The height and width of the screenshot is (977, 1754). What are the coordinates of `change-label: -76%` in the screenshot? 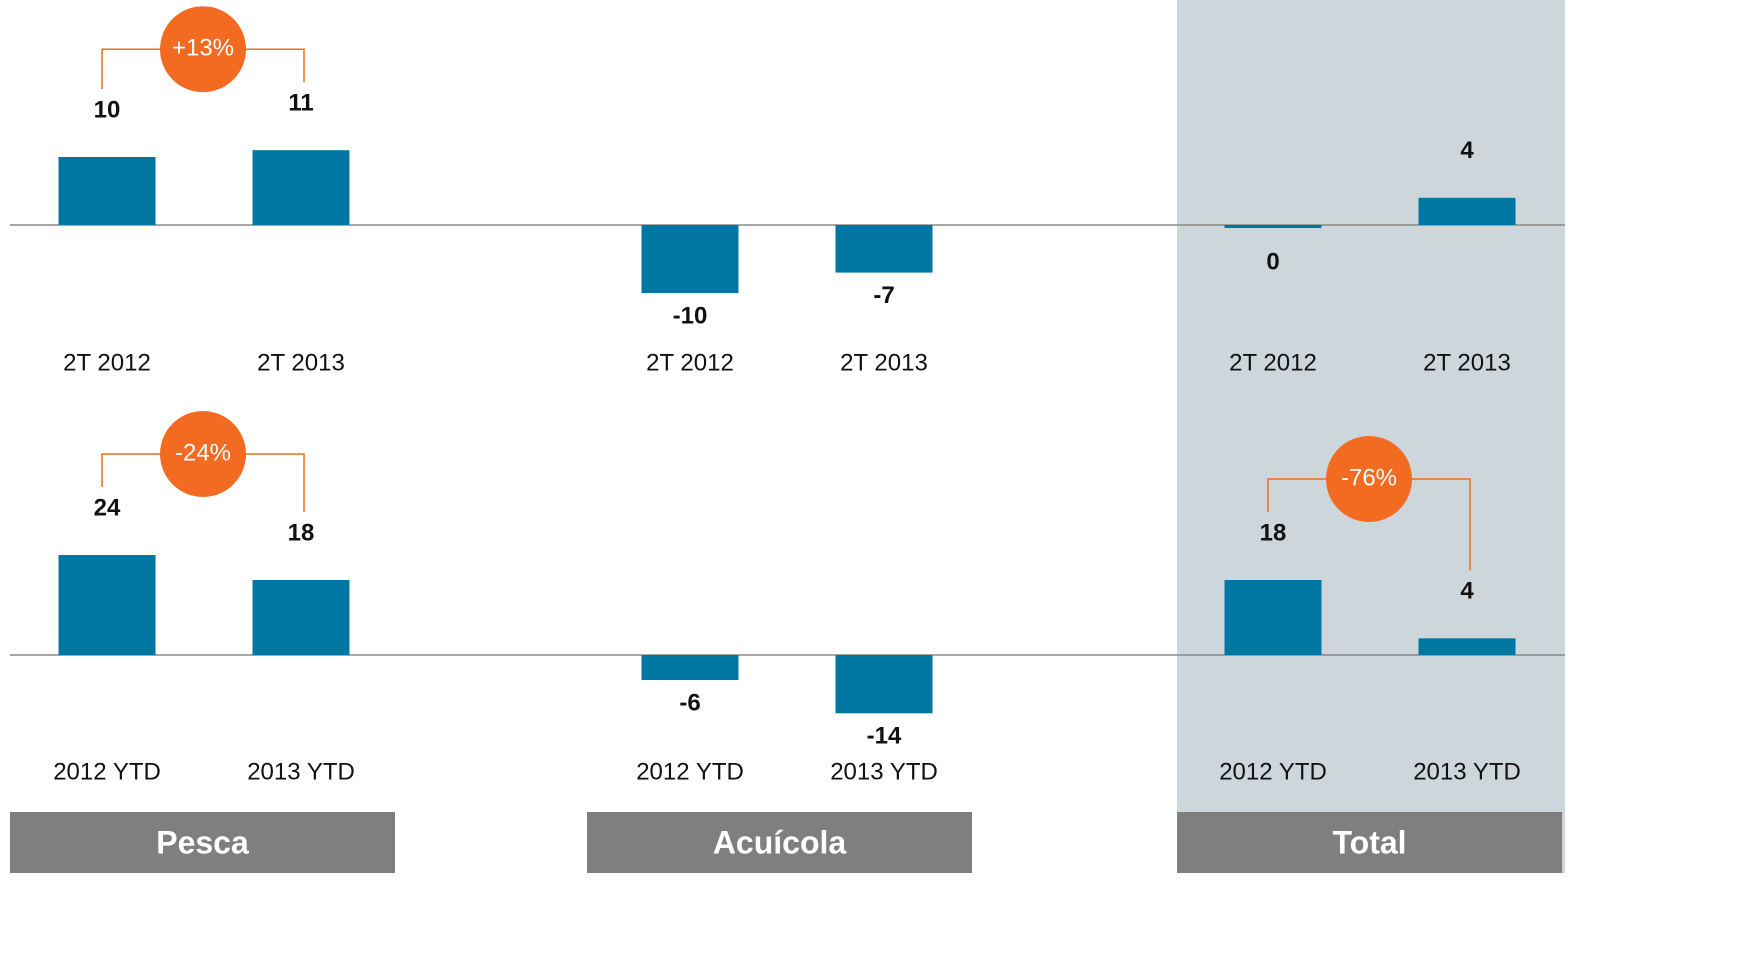 It's located at (1369, 477).